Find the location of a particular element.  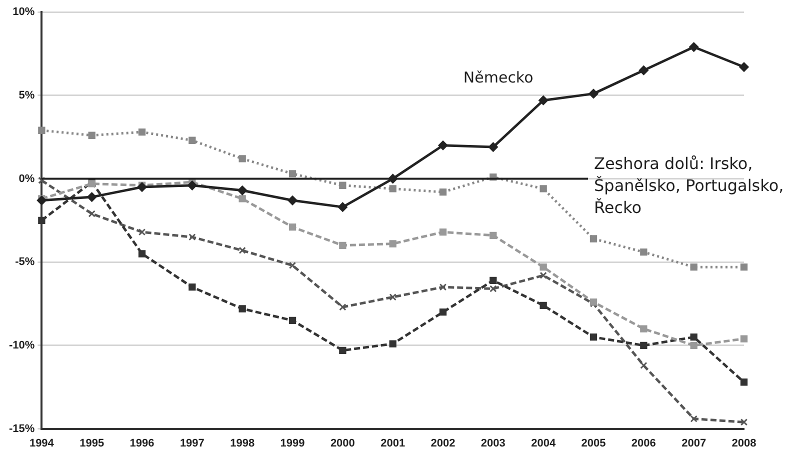

x-tick-label: 2007 is located at coordinates (694, 443).